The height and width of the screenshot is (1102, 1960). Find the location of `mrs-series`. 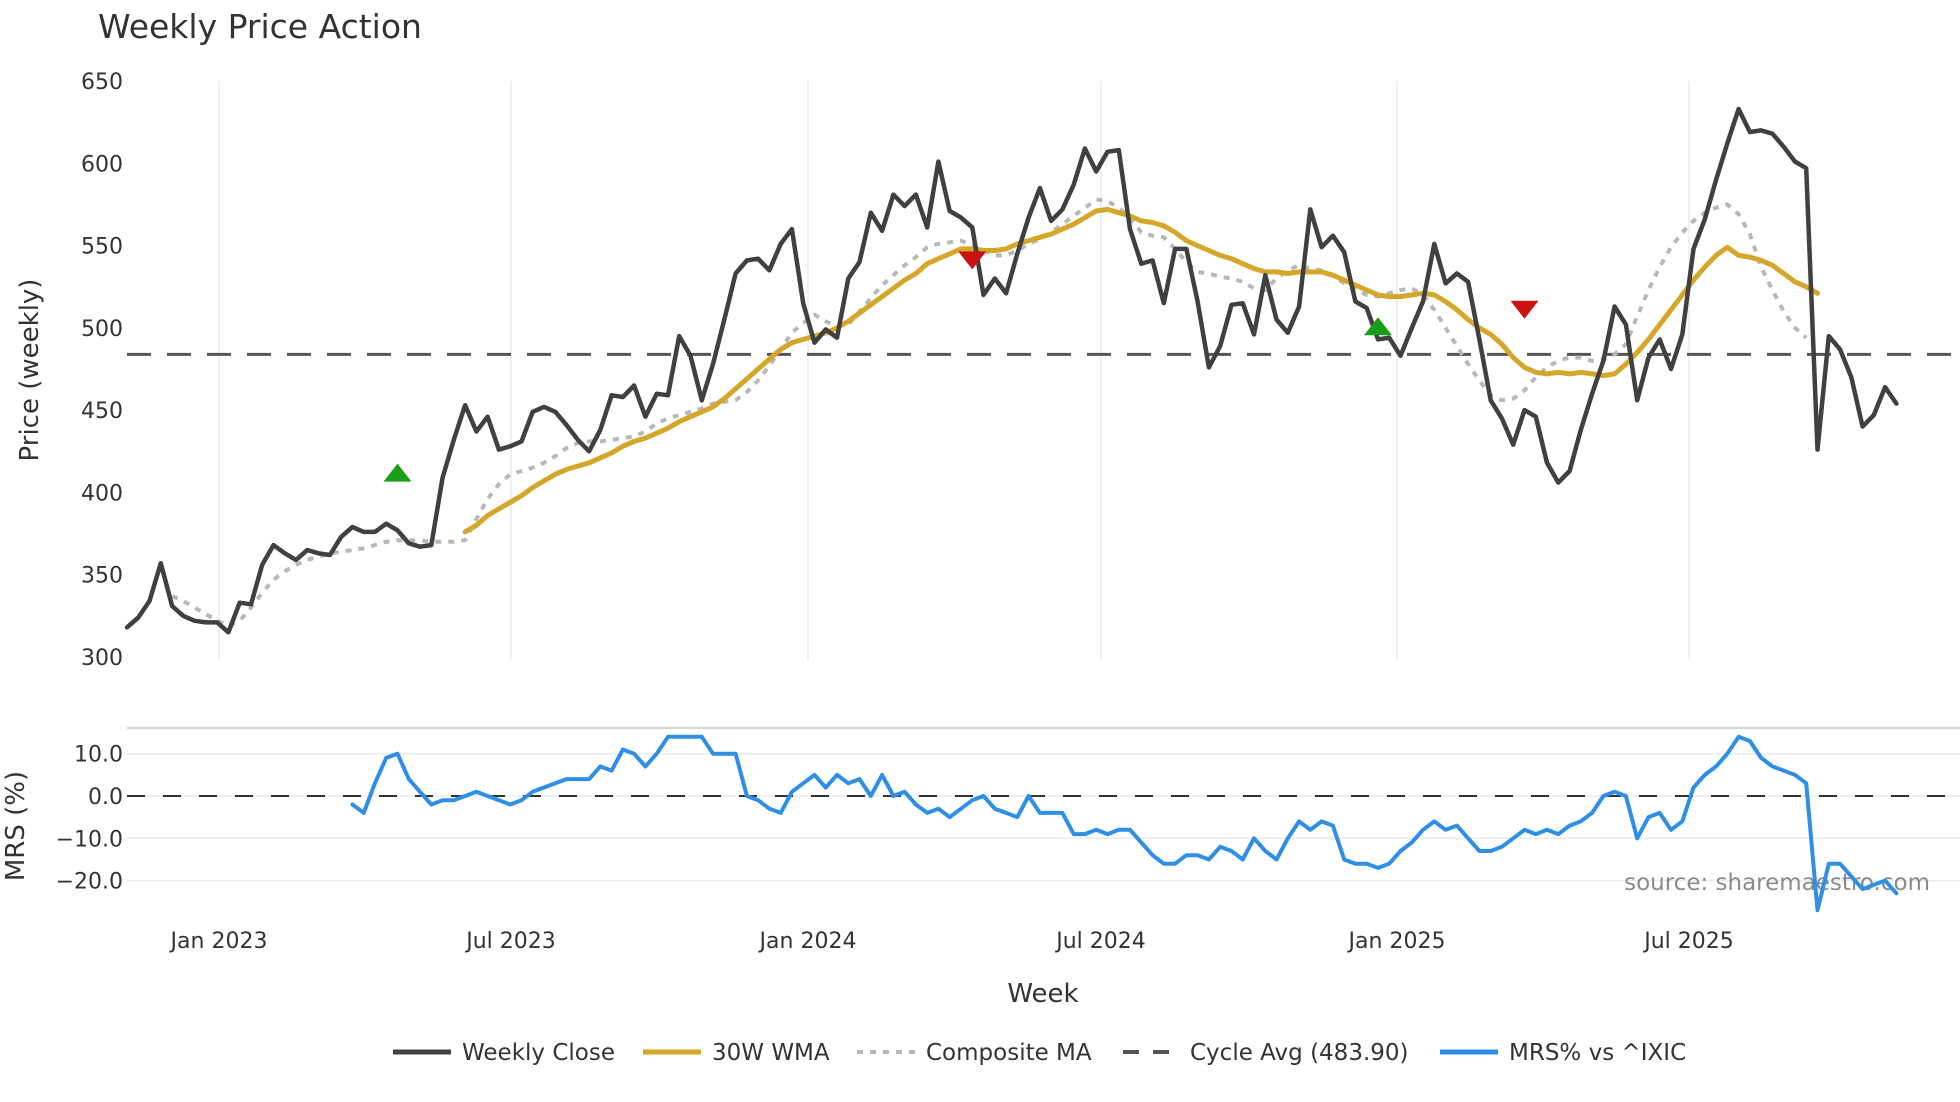

mrs-series is located at coordinates (1124, 823).